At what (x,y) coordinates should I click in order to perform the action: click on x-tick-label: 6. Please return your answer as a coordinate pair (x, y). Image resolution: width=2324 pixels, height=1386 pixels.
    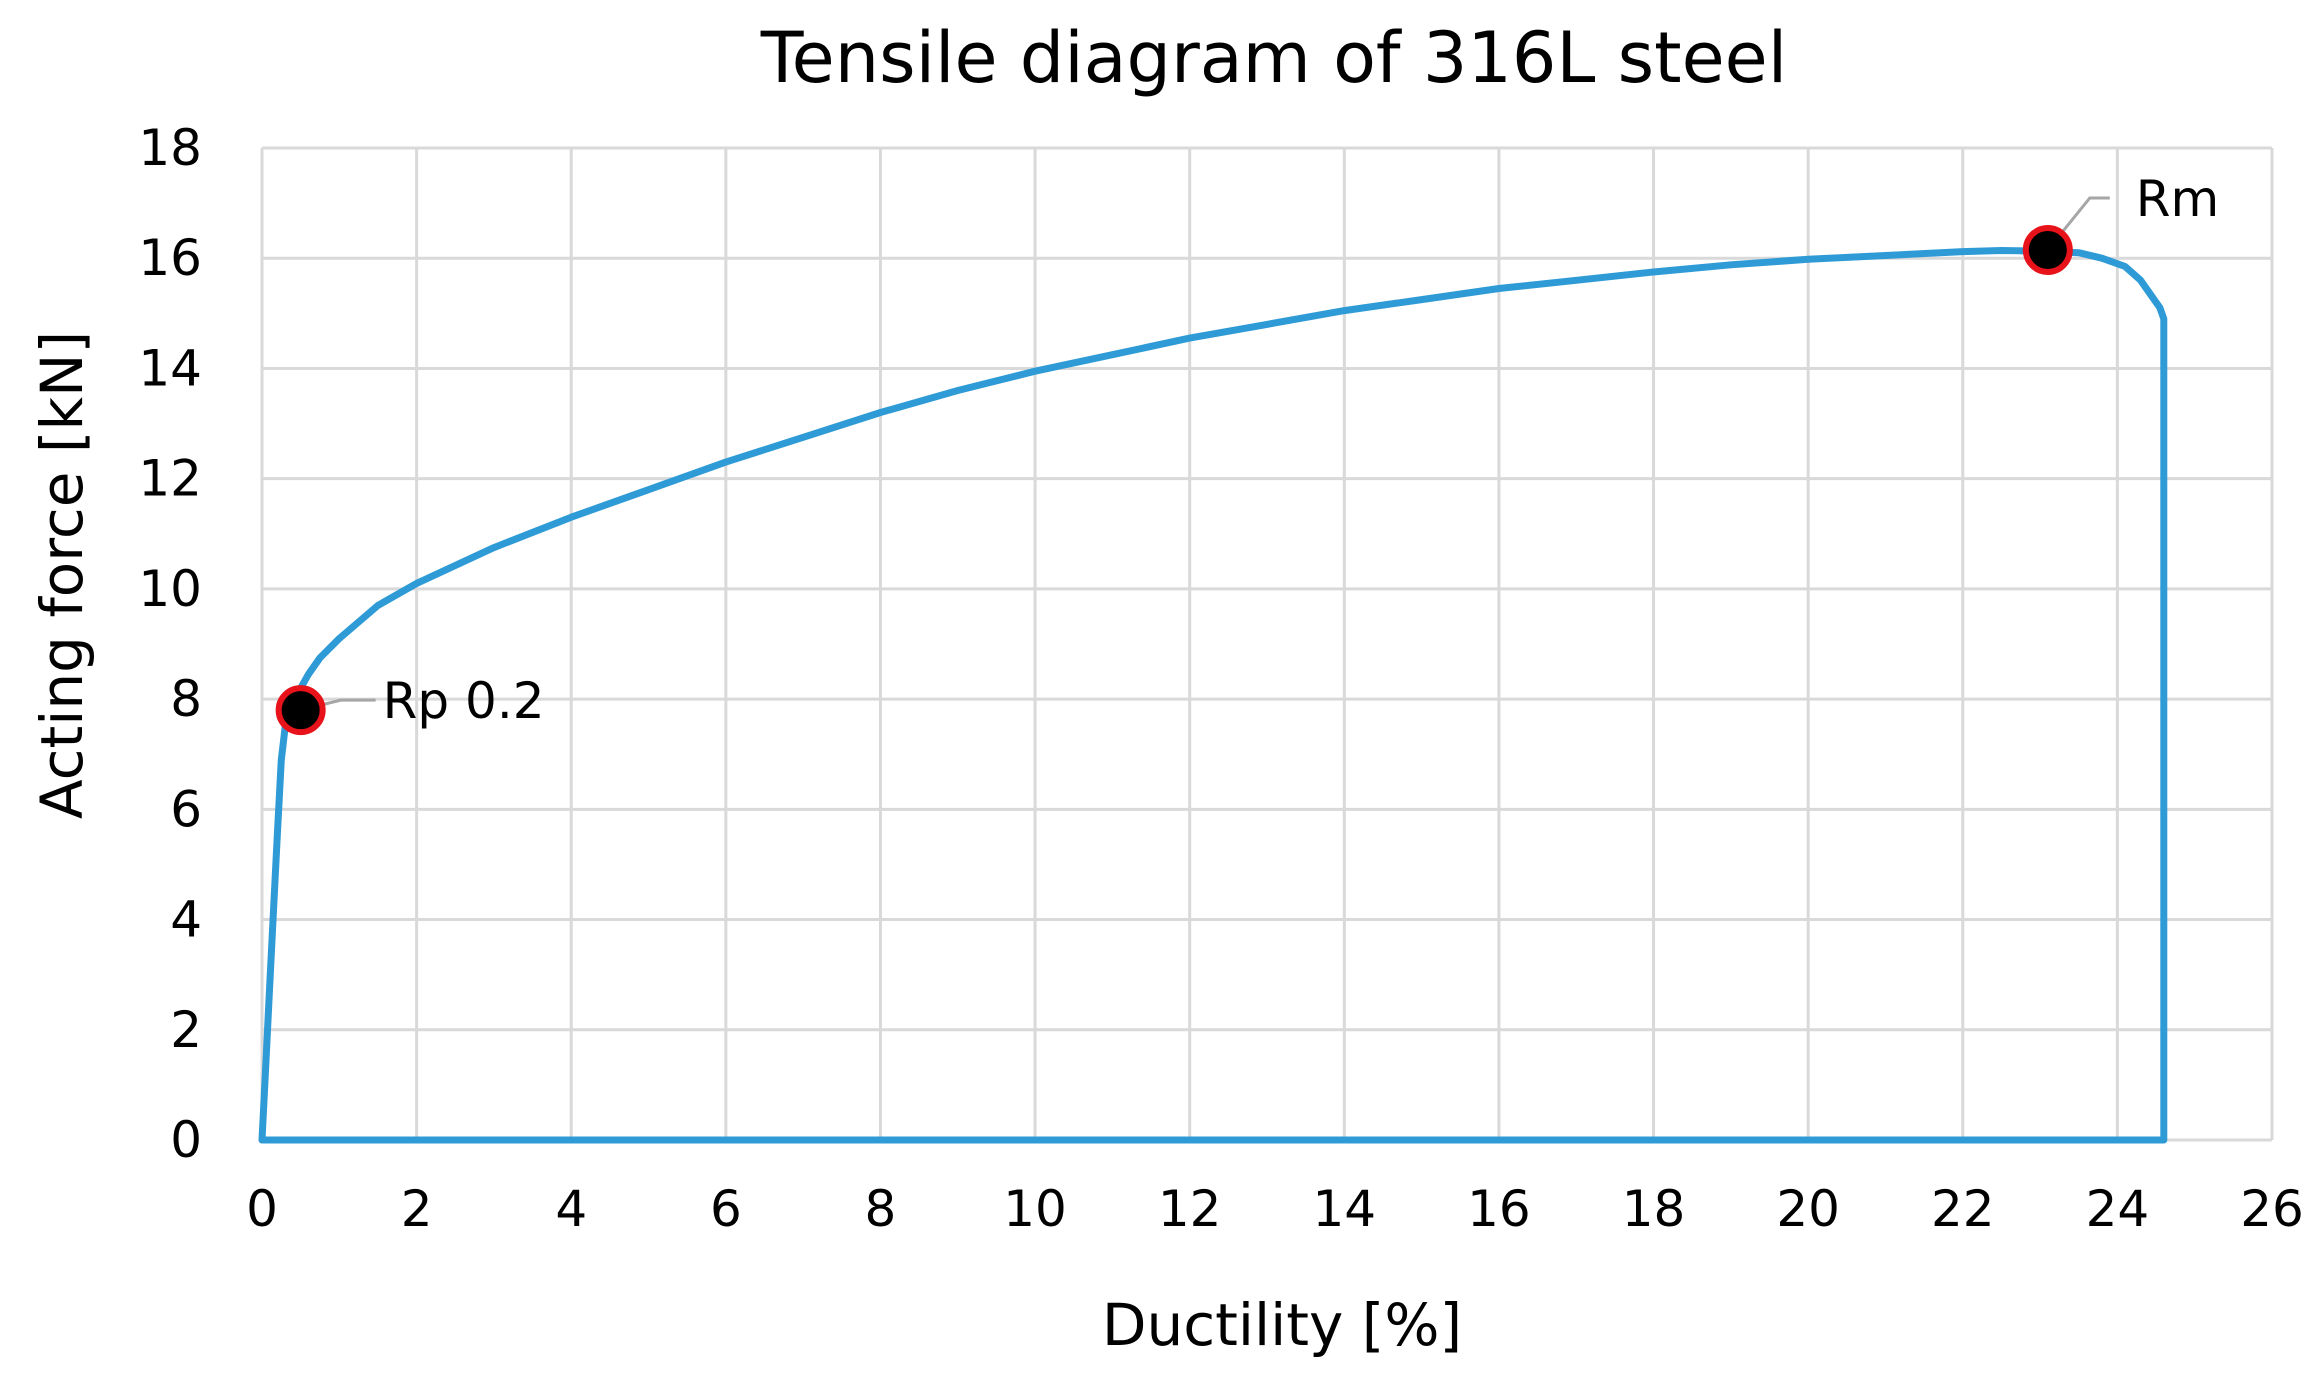
    Looking at the image, I should click on (726, 1209).